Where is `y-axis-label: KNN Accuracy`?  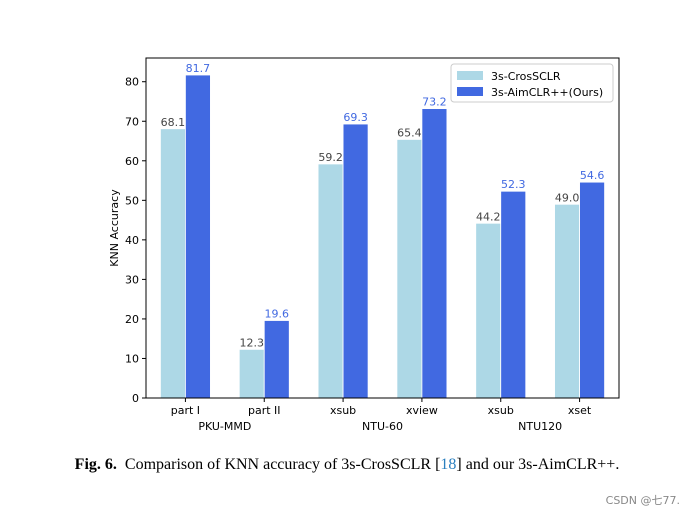 y-axis-label: KNN Accuracy is located at coordinates (114, 228).